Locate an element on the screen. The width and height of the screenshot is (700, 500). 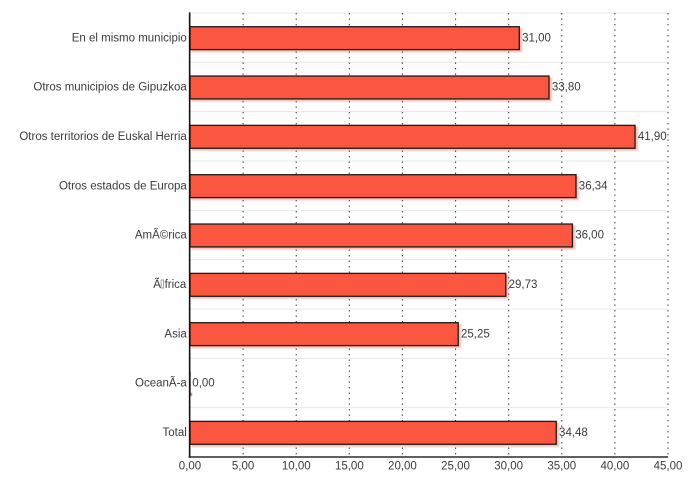
svg-text: 35,00 is located at coordinates (561, 467).